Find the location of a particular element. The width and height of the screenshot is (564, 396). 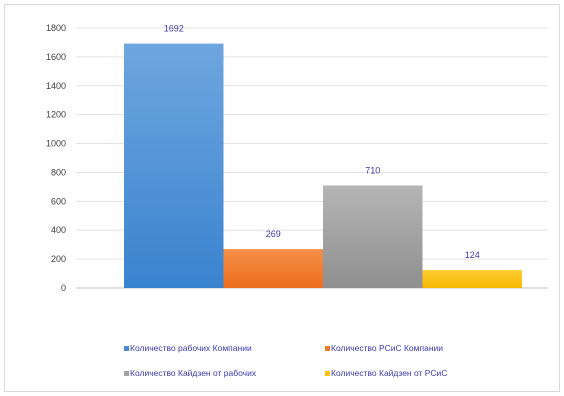

y-tick-label: 200 is located at coordinates (58, 259).